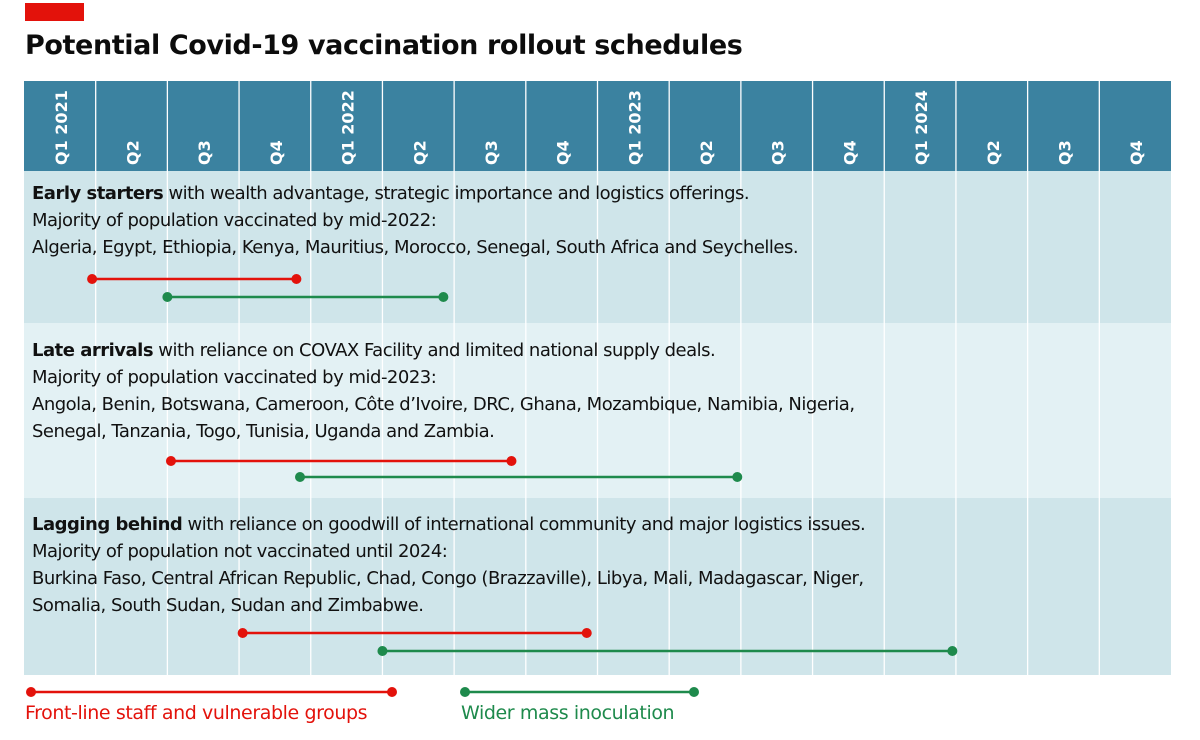  What do you see at coordinates (579, 692) in the screenshot?
I see `legend-mass-sample` at bounding box center [579, 692].